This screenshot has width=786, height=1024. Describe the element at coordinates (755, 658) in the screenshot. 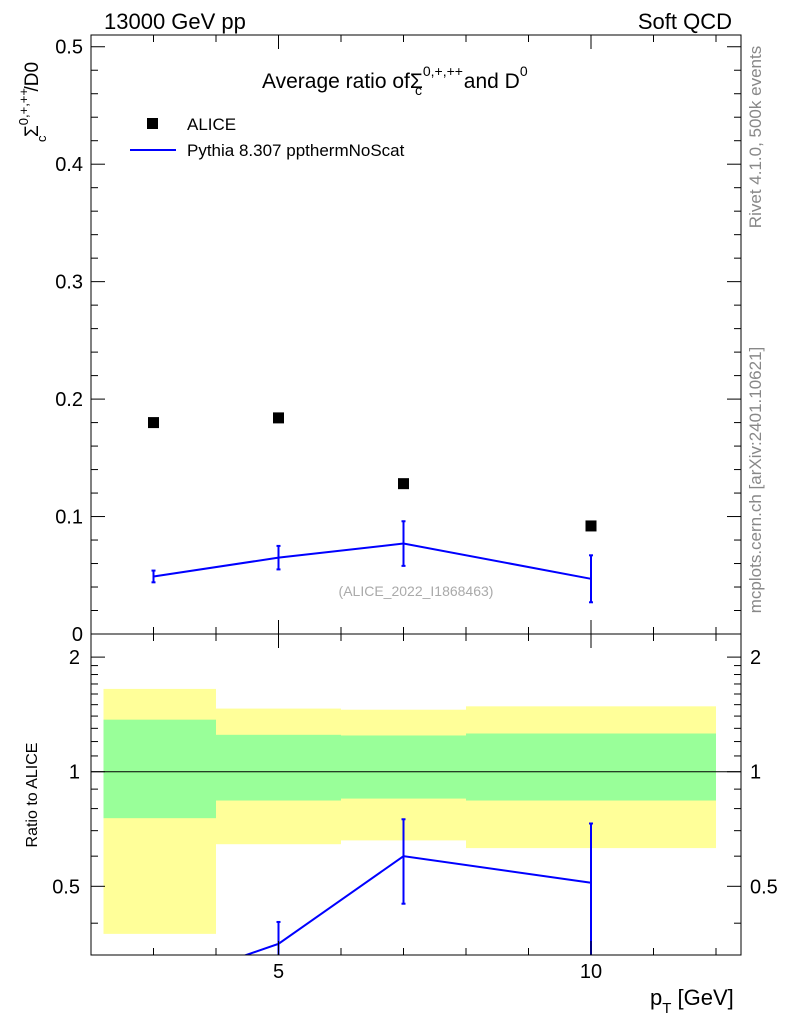

I see `ratio-y-tick-label-right: 2` at that location.